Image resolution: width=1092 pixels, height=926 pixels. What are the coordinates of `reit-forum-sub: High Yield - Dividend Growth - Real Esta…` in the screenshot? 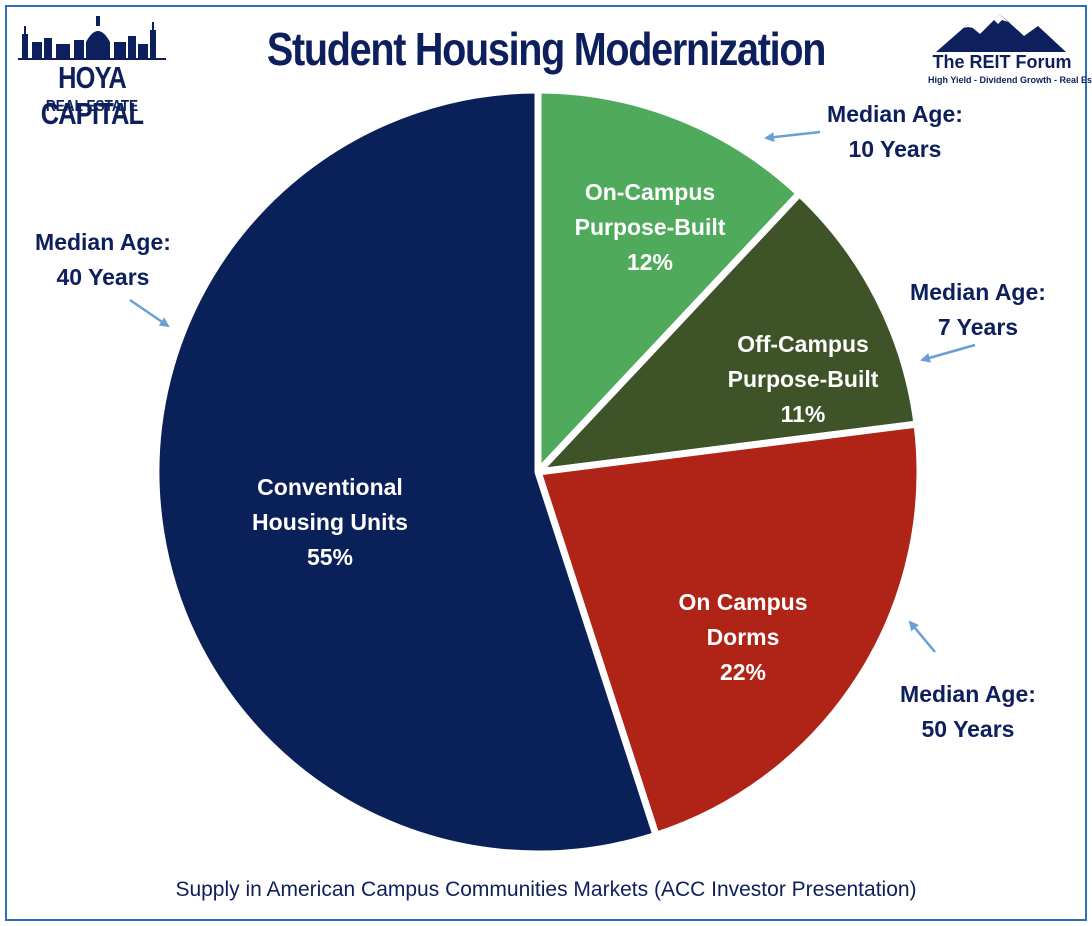 It's located at (1010, 80).